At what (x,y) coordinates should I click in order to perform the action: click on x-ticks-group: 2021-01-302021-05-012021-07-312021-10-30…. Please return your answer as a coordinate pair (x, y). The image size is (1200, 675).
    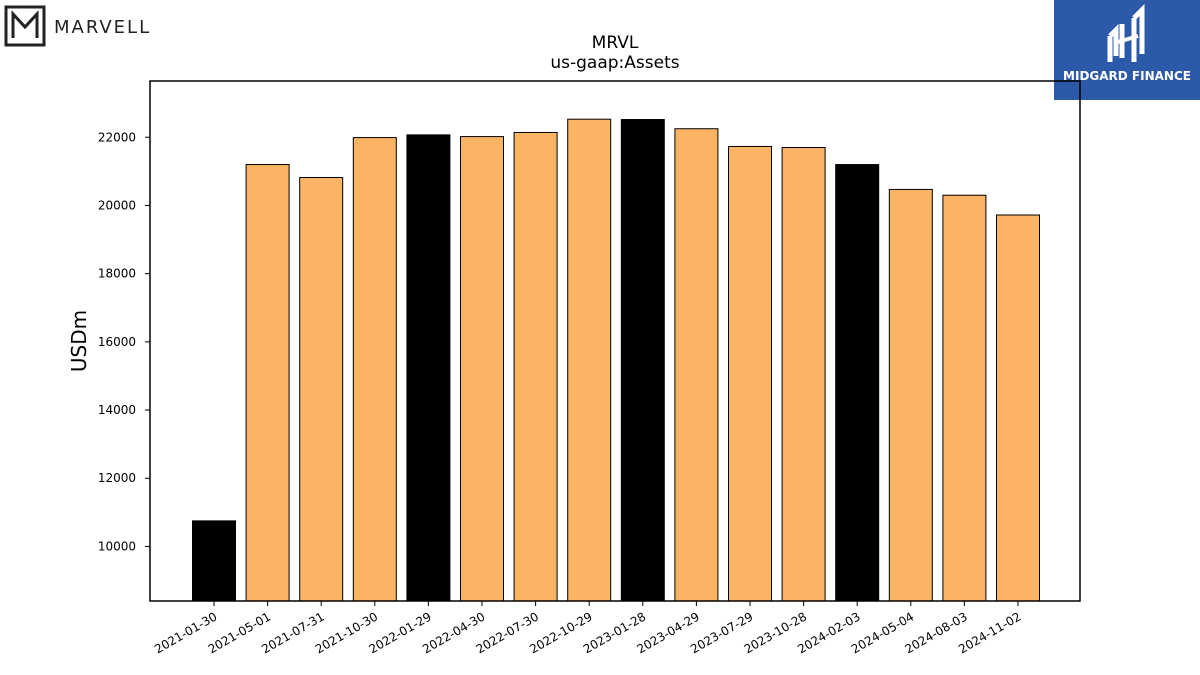
    Looking at the image, I should click on (588, 628).